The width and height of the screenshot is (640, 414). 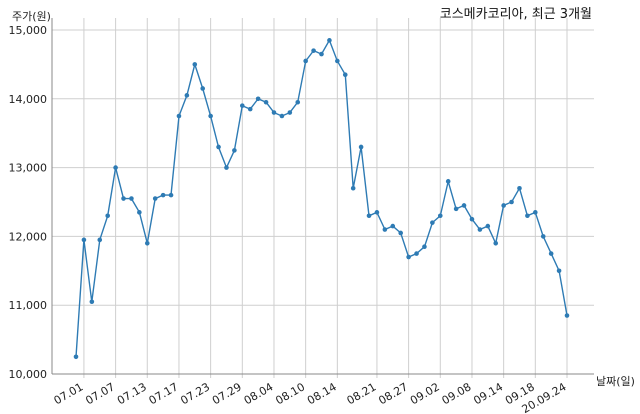 I want to click on x-tick-label: 09.02, so click(x=425, y=393).